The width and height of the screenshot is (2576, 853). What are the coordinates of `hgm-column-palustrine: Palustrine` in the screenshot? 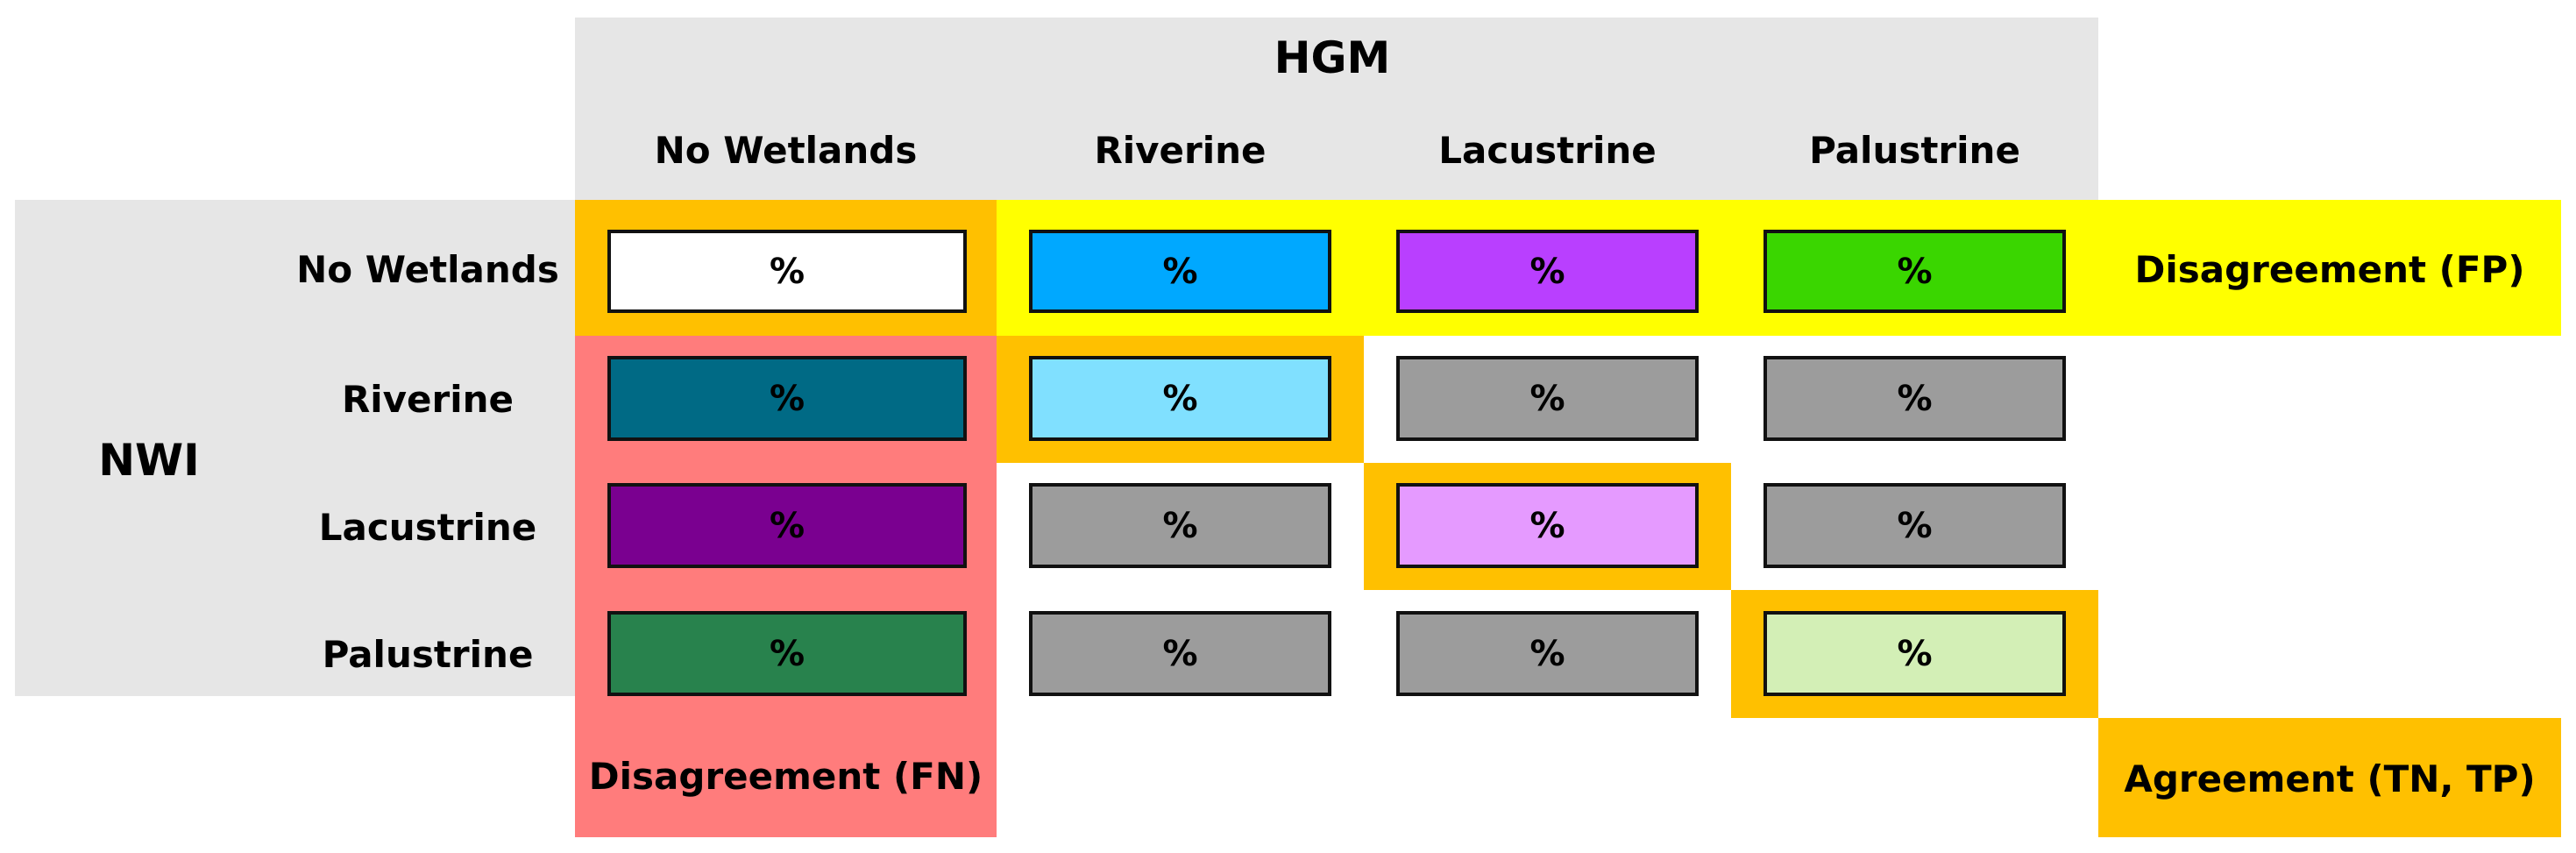 It's located at (1914, 150).